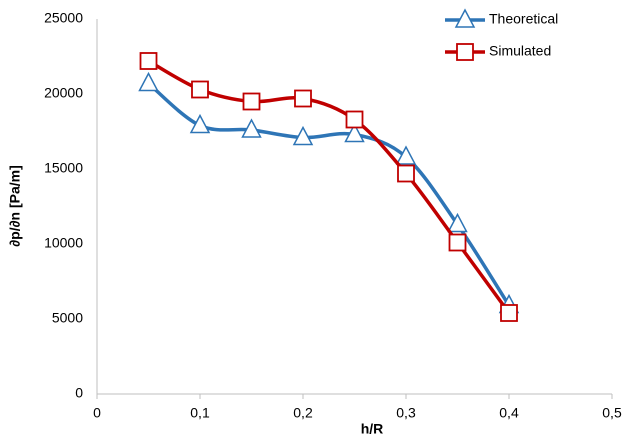 This screenshot has width=633, height=444. I want to click on x-tick-label: 0,2, so click(303, 413).